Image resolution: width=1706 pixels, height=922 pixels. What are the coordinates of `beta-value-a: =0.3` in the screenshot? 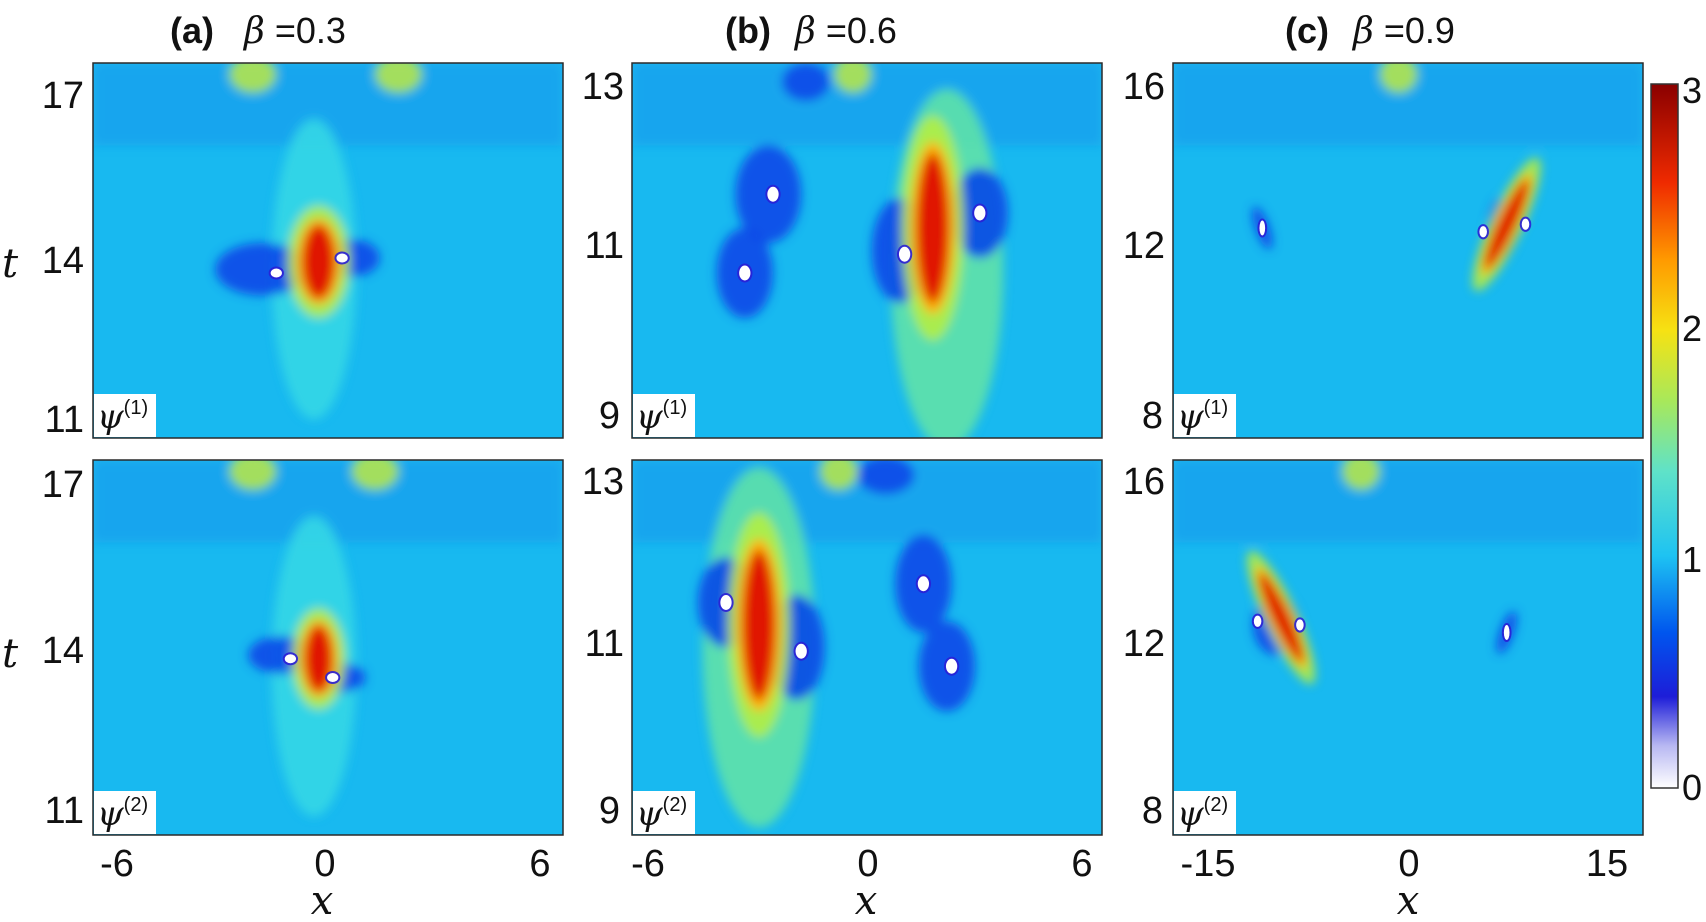 It's located at (310, 30).